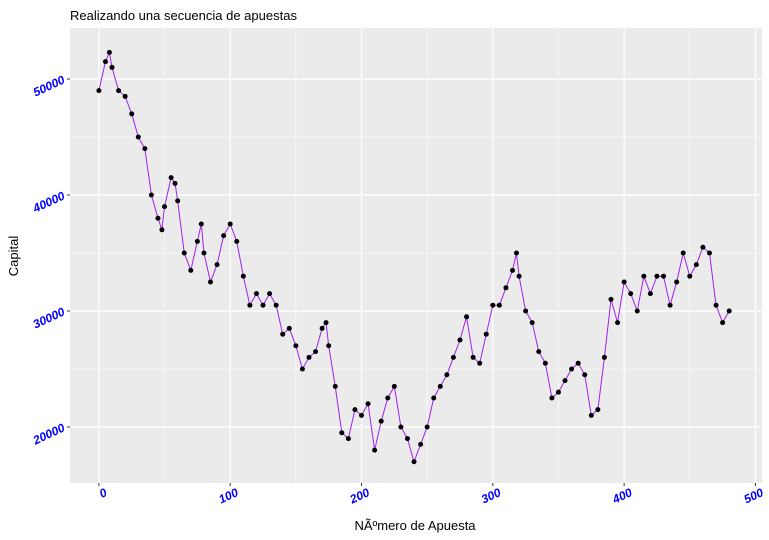  Describe the element at coordinates (621, 496) in the screenshot. I see `x-tick-label: 400` at that location.